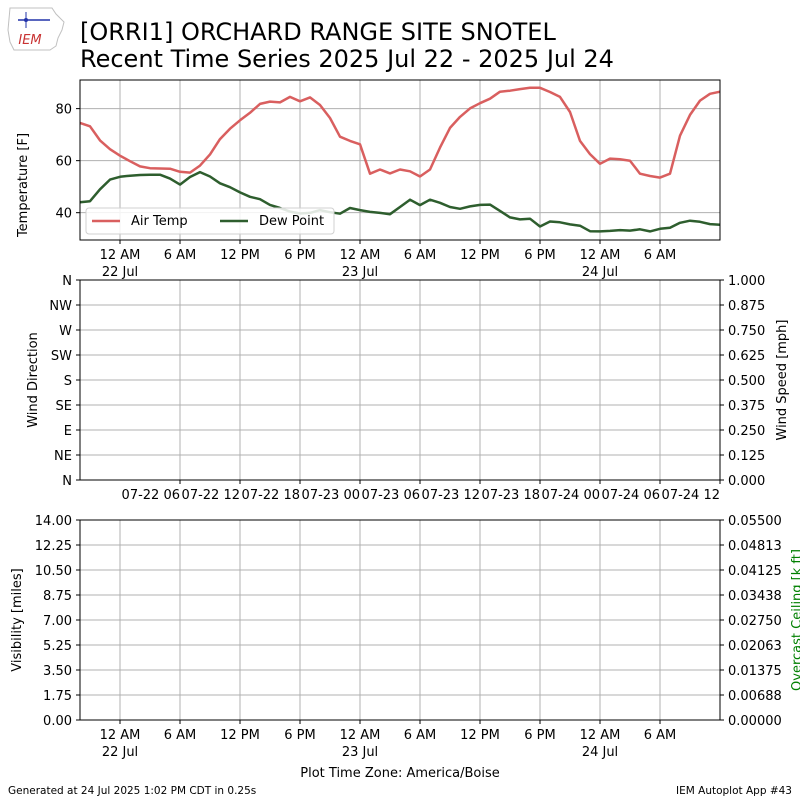  Describe the element at coordinates (746, 306) in the screenshot. I see `wind-speed-tick-label: 0.875` at that location.